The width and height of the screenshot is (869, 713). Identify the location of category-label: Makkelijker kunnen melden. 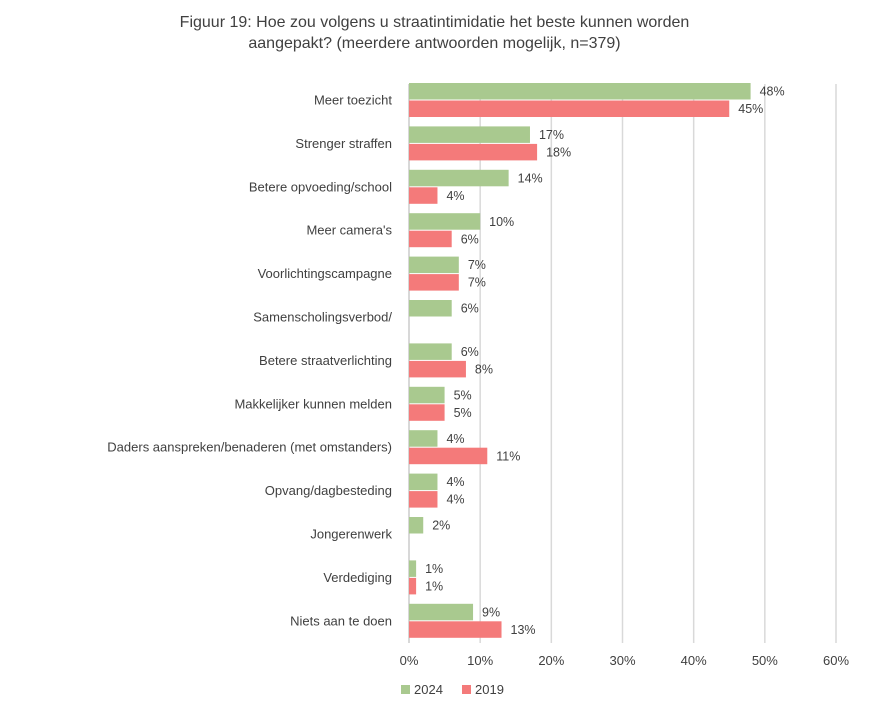
(313, 403).